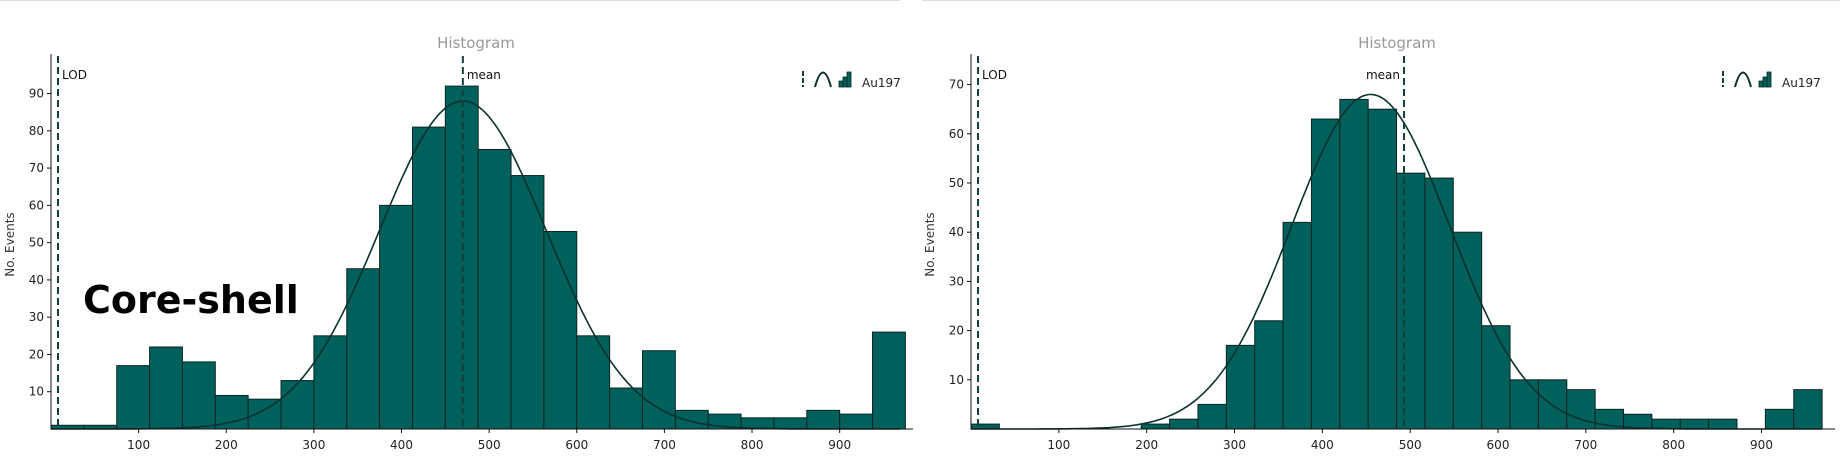 This screenshot has width=1840, height=458. What do you see at coordinates (1381, 0) in the screenshot?
I see `top-divider-right` at bounding box center [1381, 0].